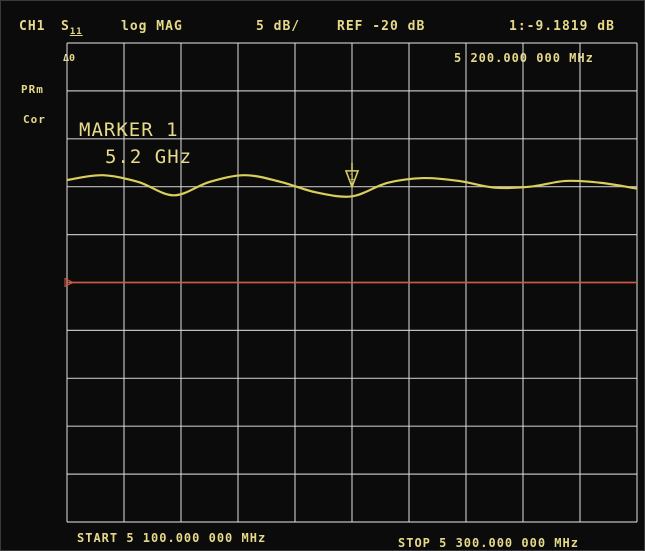 The image size is (645, 551). What do you see at coordinates (351, 178) in the screenshot?
I see `marker-1-number: 1` at bounding box center [351, 178].